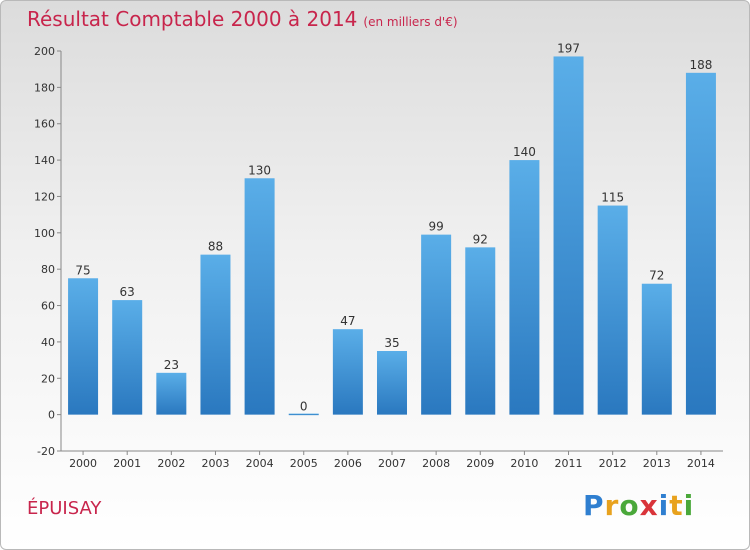  What do you see at coordinates (83, 463) in the screenshot?
I see `x-tick-label: 2000` at bounding box center [83, 463].